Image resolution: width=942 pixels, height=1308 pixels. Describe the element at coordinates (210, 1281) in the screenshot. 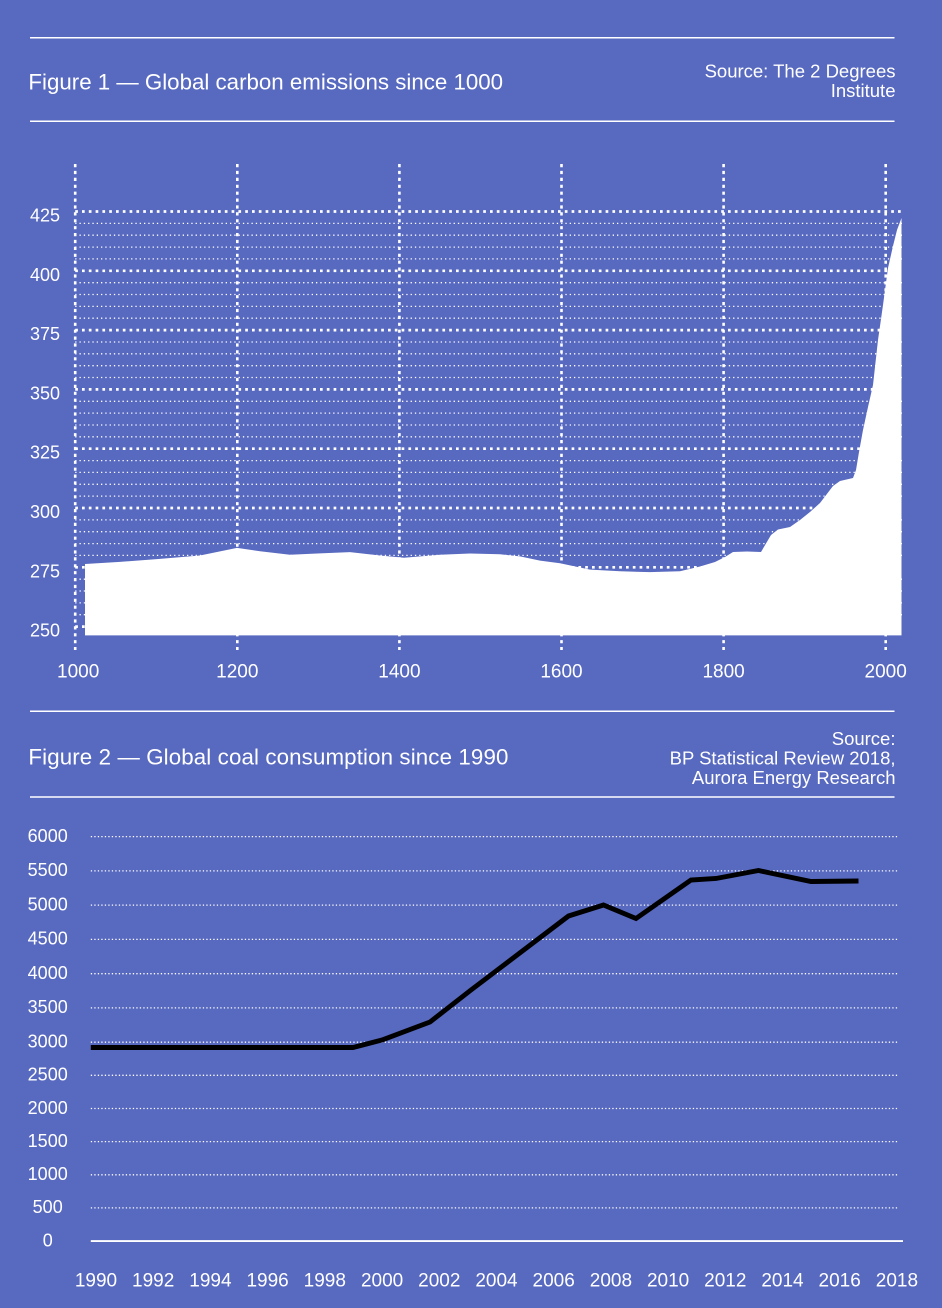

I see `svg-text: 1994` at that location.